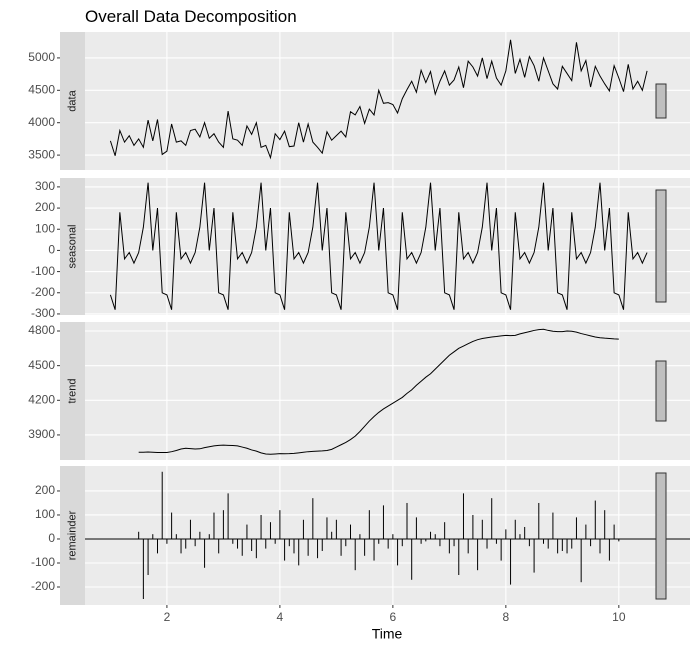 This screenshot has width=700, height=650. I want to click on strip-label: data, so click(72, 100).